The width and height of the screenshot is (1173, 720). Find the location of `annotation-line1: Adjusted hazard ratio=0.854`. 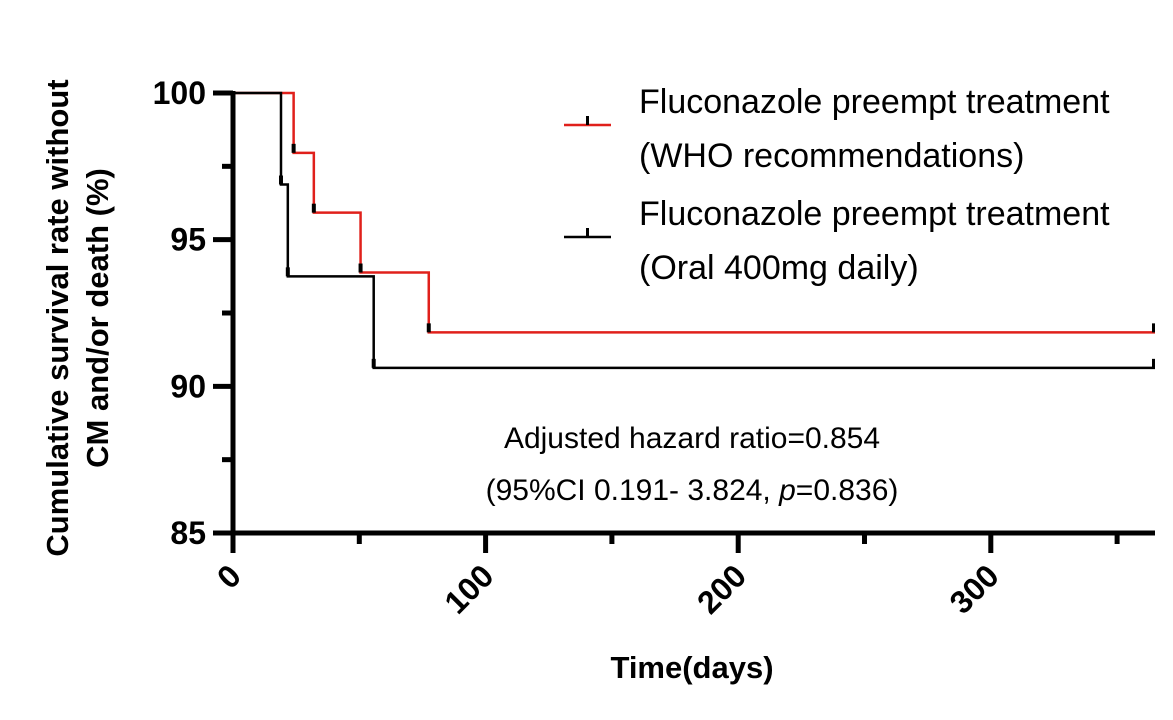

annotation-line1: Adjusted hazard ratio=0.854 is located at coordinates (692, 438).